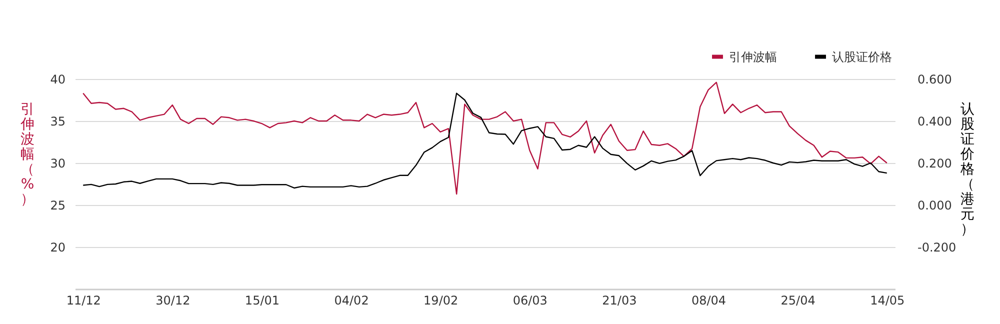 The width and height of the screenshot is (1000, 324). Describe the element at coordinates (935, 79) in the screenshot. I see `y2-tick-label: 0.600` at that location.